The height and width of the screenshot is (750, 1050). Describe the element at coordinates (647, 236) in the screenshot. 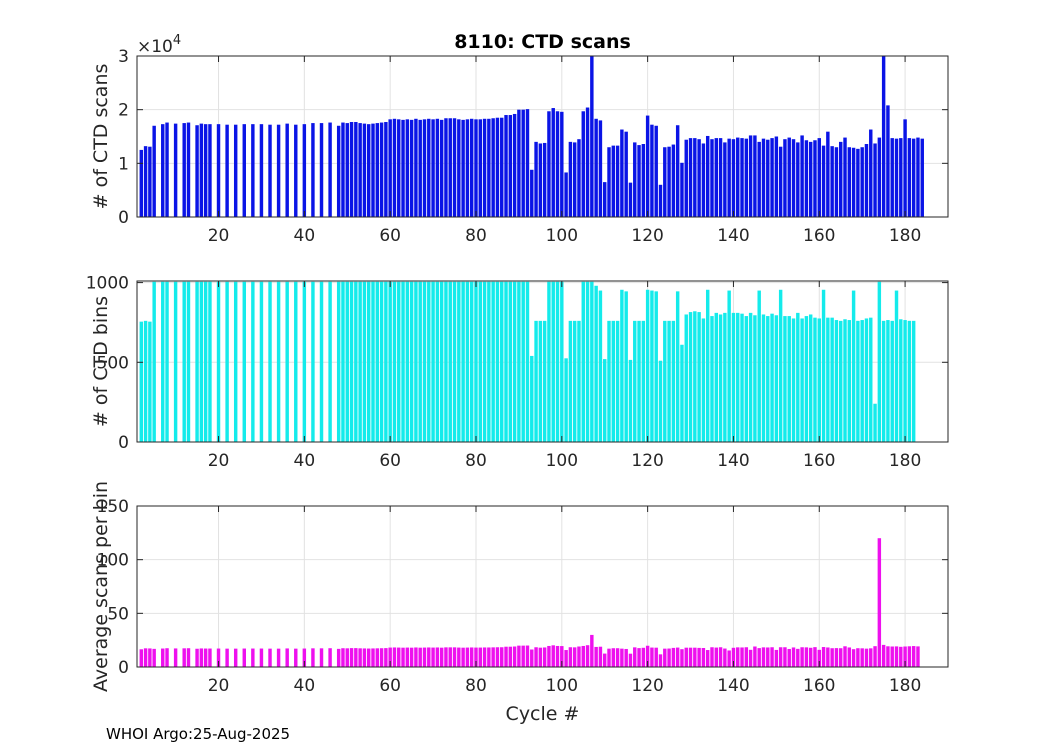

I see `x-tick-label: 120` at that location.